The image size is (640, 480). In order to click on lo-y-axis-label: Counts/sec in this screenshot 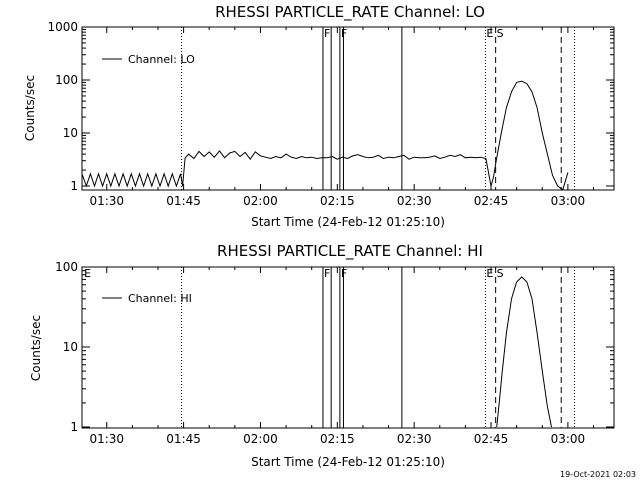, I will do `click(30, 108)`.